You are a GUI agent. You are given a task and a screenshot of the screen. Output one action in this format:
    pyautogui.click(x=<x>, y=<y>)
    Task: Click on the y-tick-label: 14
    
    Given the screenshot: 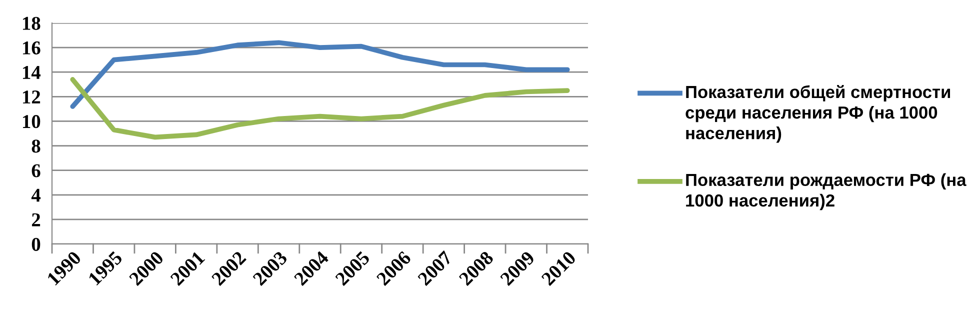 What is the action you would take?
    pyautogui.click(x=32, y=72)
    